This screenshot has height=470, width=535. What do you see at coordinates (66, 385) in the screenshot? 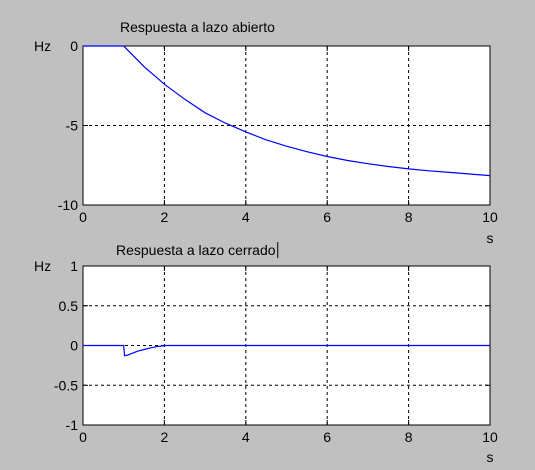
I see `y-tick-label: -0.5` at bounding box center [66, 385].